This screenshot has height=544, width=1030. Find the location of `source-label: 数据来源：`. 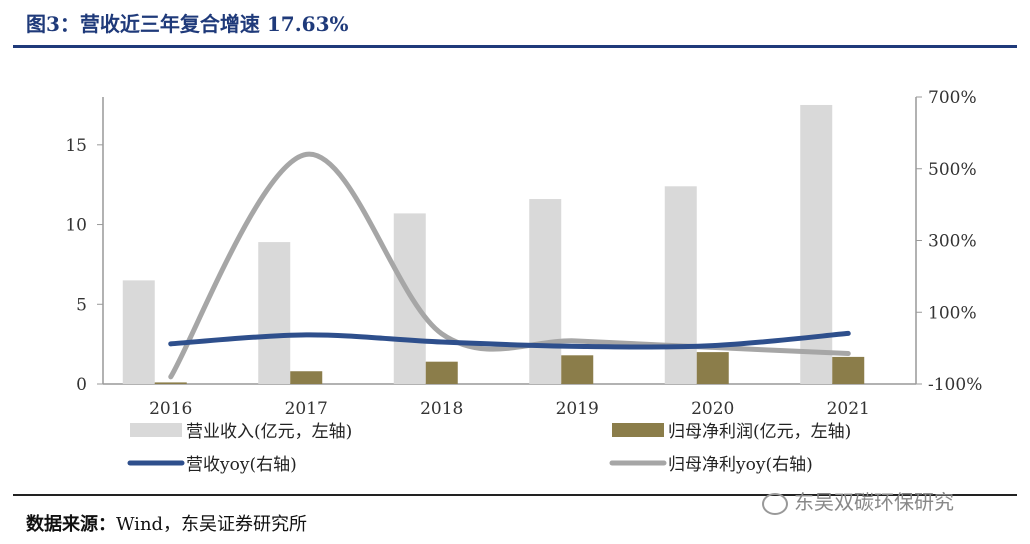

source-label: 数据来源： is located at coordinates (71, 524).